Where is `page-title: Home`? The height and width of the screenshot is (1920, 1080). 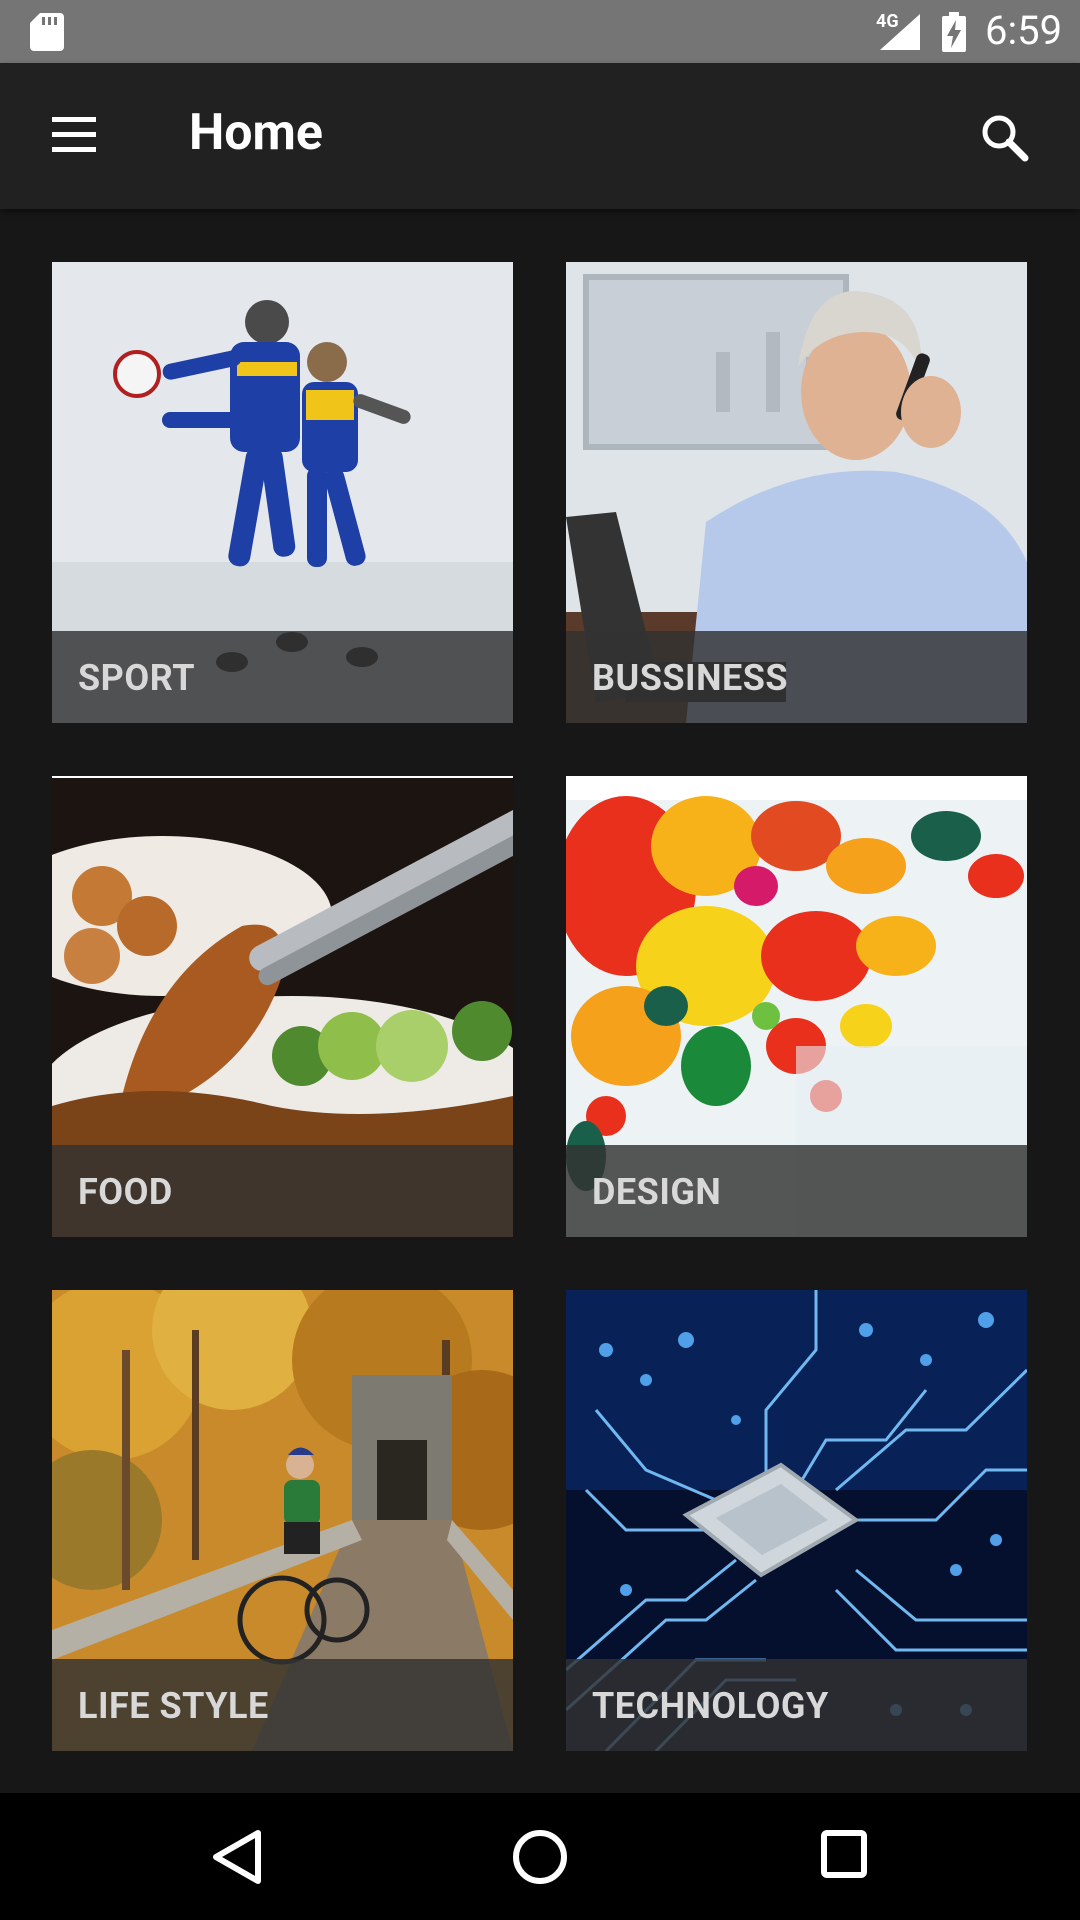
page-title: Home is located at coordinates (256, 133).